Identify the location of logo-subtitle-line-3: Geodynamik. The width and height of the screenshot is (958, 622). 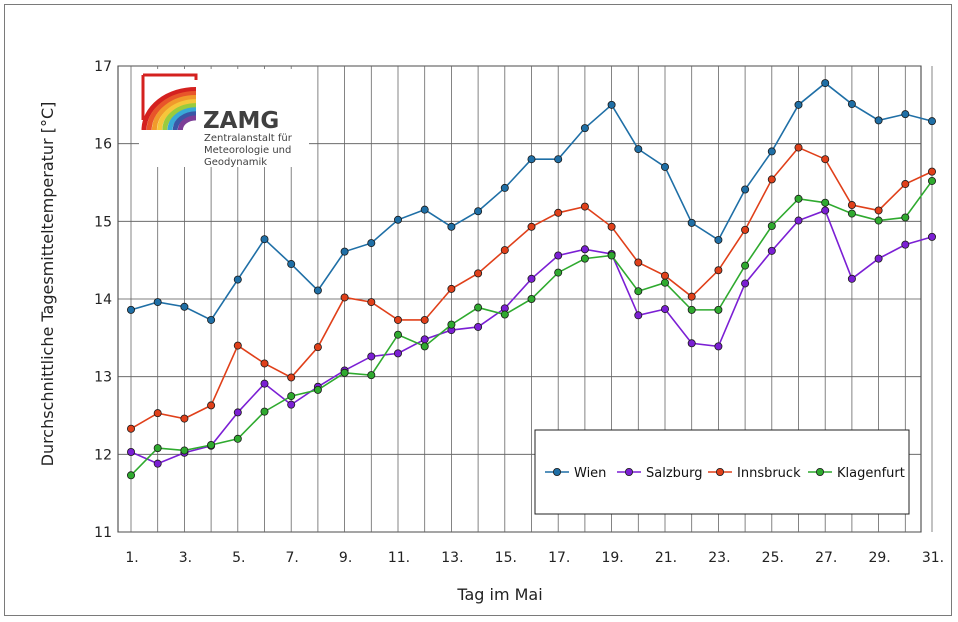
(235, 162).